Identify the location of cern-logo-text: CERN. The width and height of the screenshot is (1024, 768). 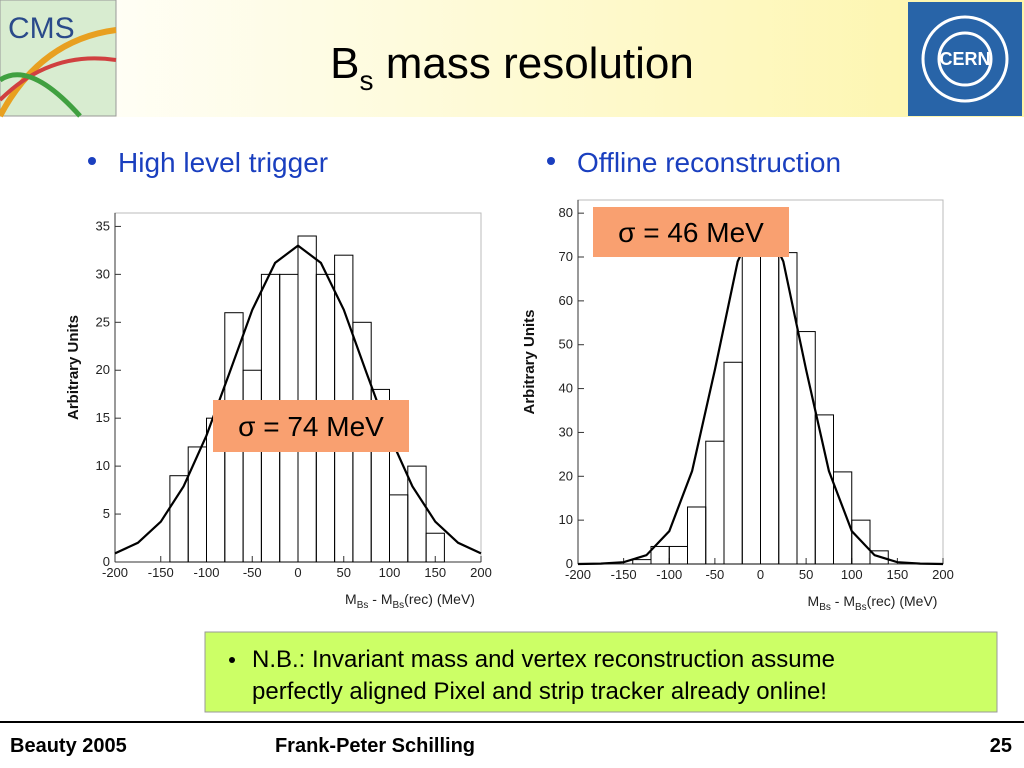
(964, 59).